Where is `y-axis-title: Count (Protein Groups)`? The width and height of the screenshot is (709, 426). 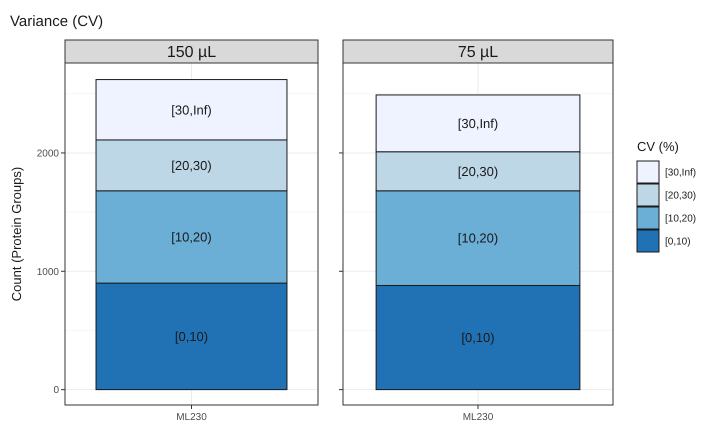
y-axis-title: Count (Protein Groups) is located at coordinates (16, 234).